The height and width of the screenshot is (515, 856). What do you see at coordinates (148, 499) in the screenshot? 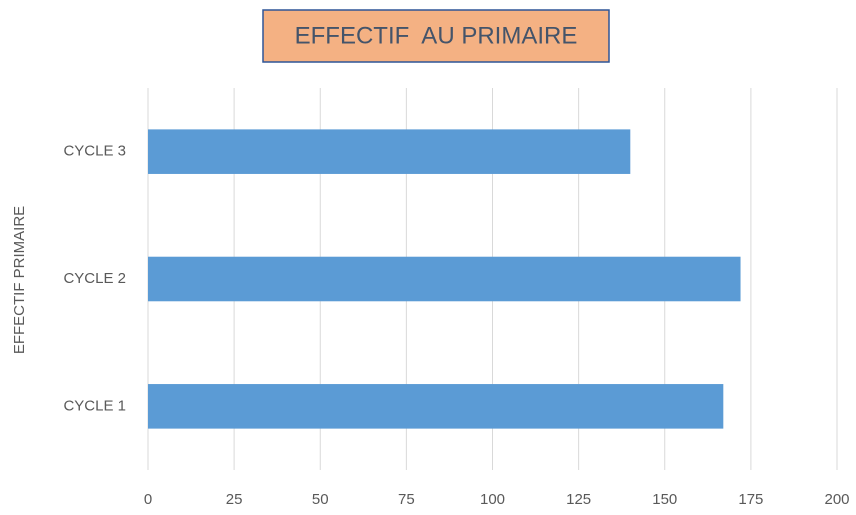
I see `x-tick-label: 0` at bounding box center [148, 499].